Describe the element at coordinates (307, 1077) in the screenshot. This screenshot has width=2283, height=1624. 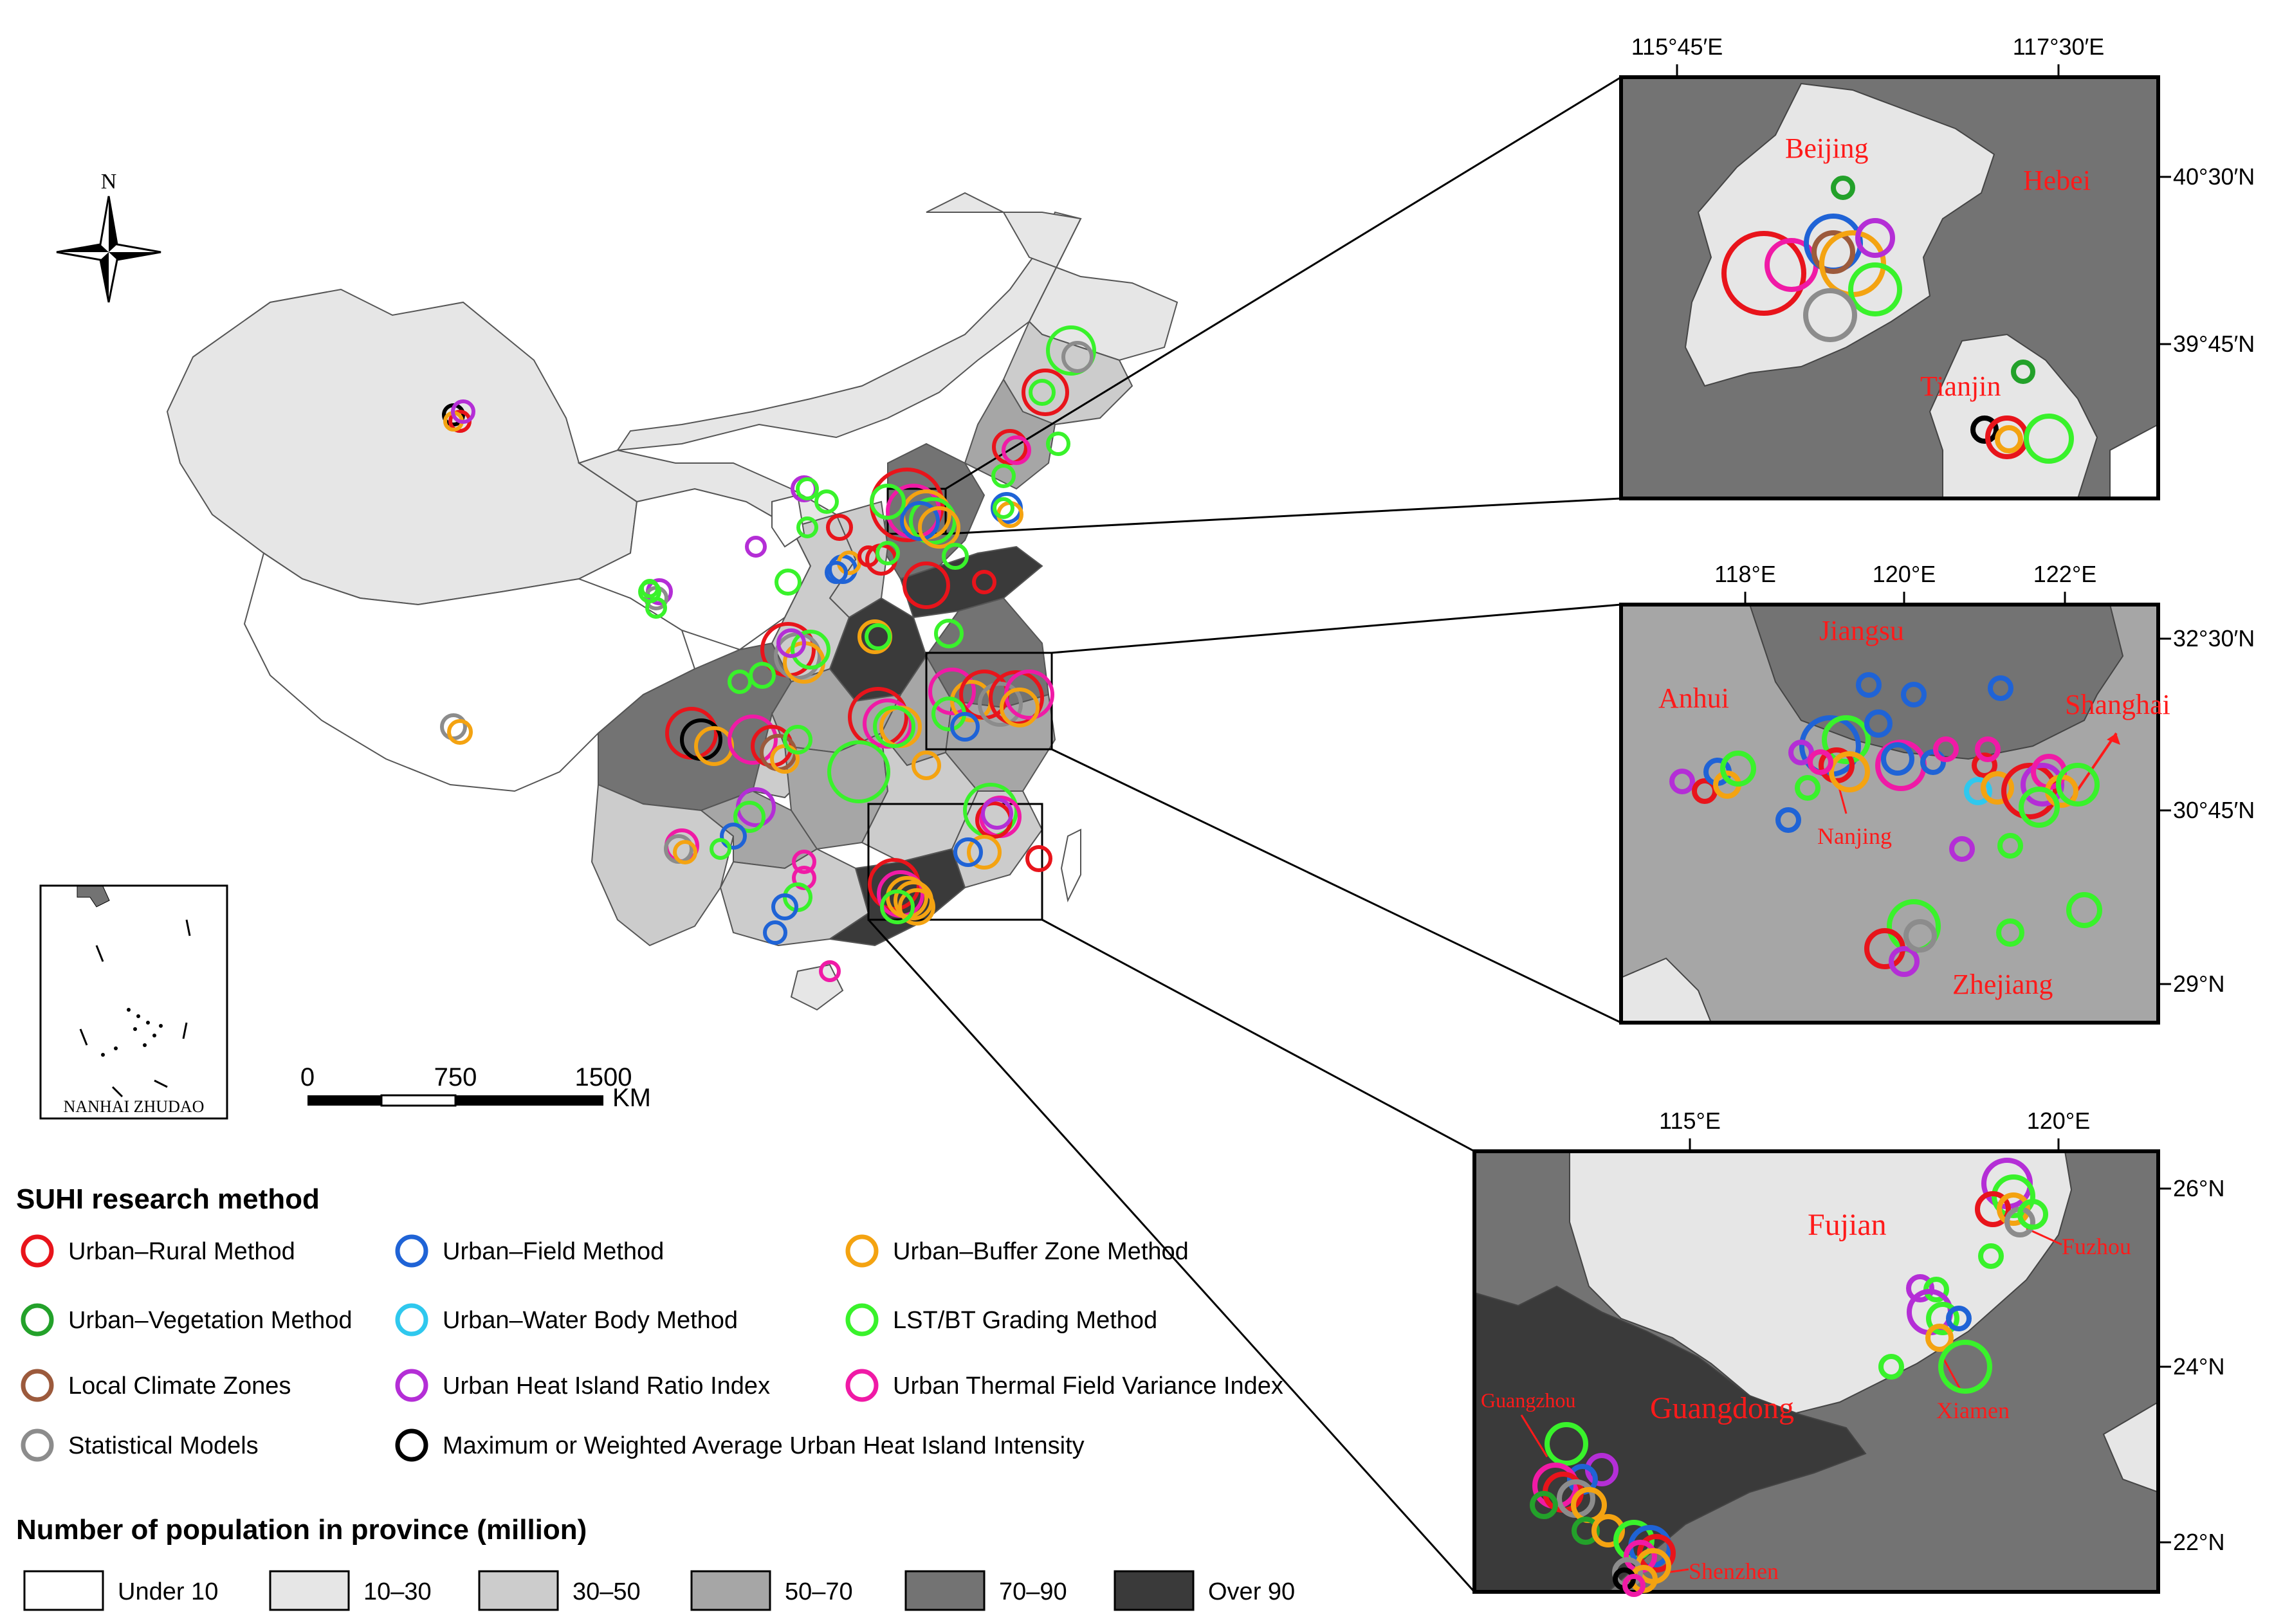
I see `scalebar-tick-0: 0` at that location.